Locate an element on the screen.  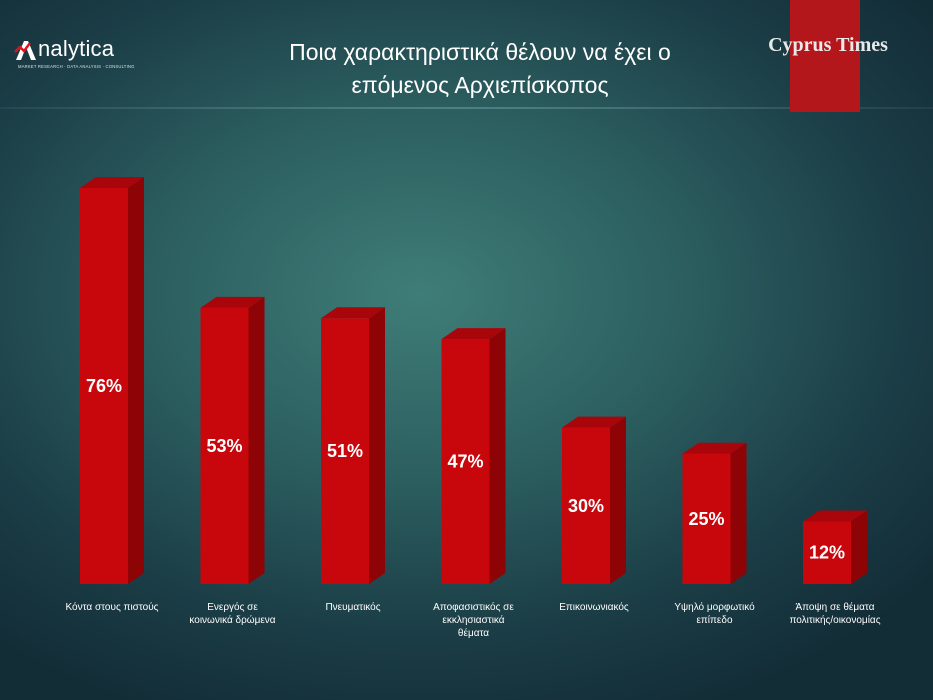
data-label: 76% is located at coordinates (104, 386).